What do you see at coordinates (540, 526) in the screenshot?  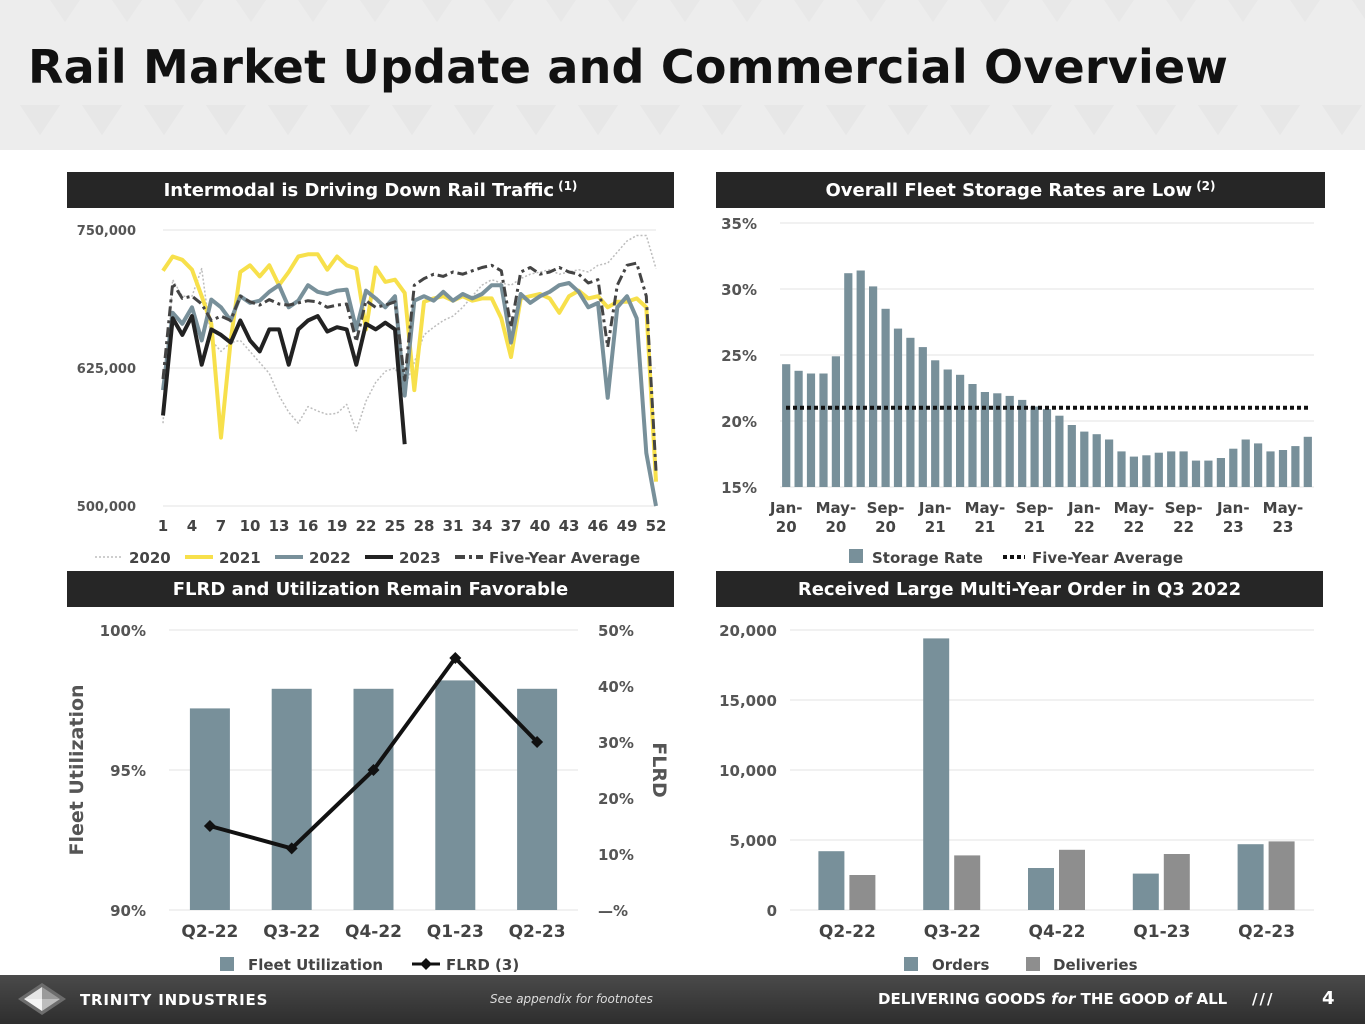 I see `x-tick-label: 40` at bounding box center [540, 526].